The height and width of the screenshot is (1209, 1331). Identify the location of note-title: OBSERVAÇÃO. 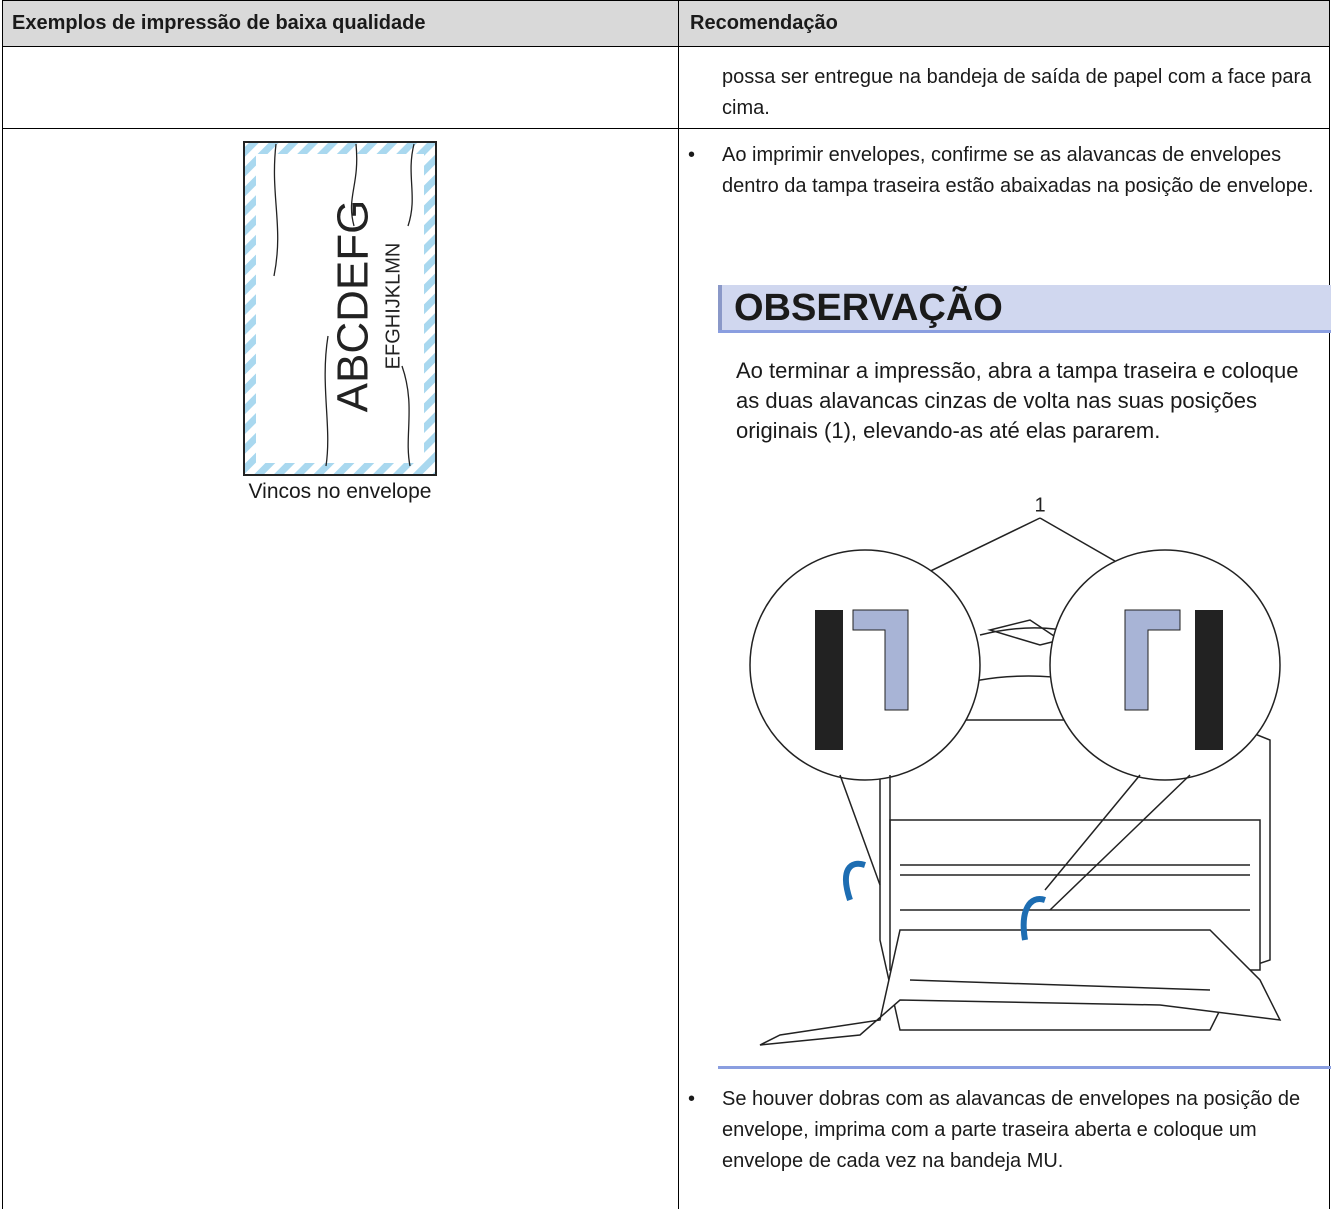
(868, 308).